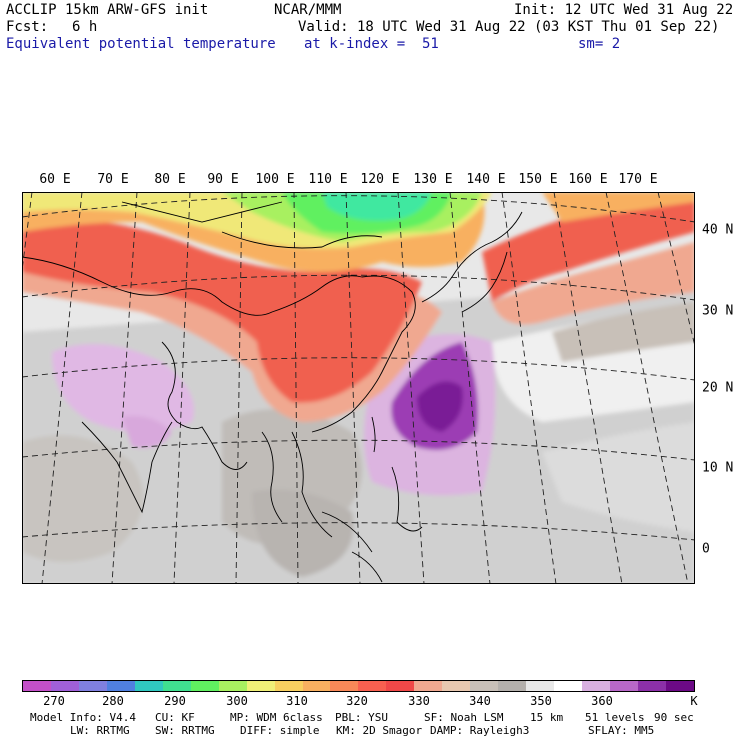 Image resolution: width=740 pixels, height=740 pixels. I want to click on lon-label: 80 E, so click(170, 179).